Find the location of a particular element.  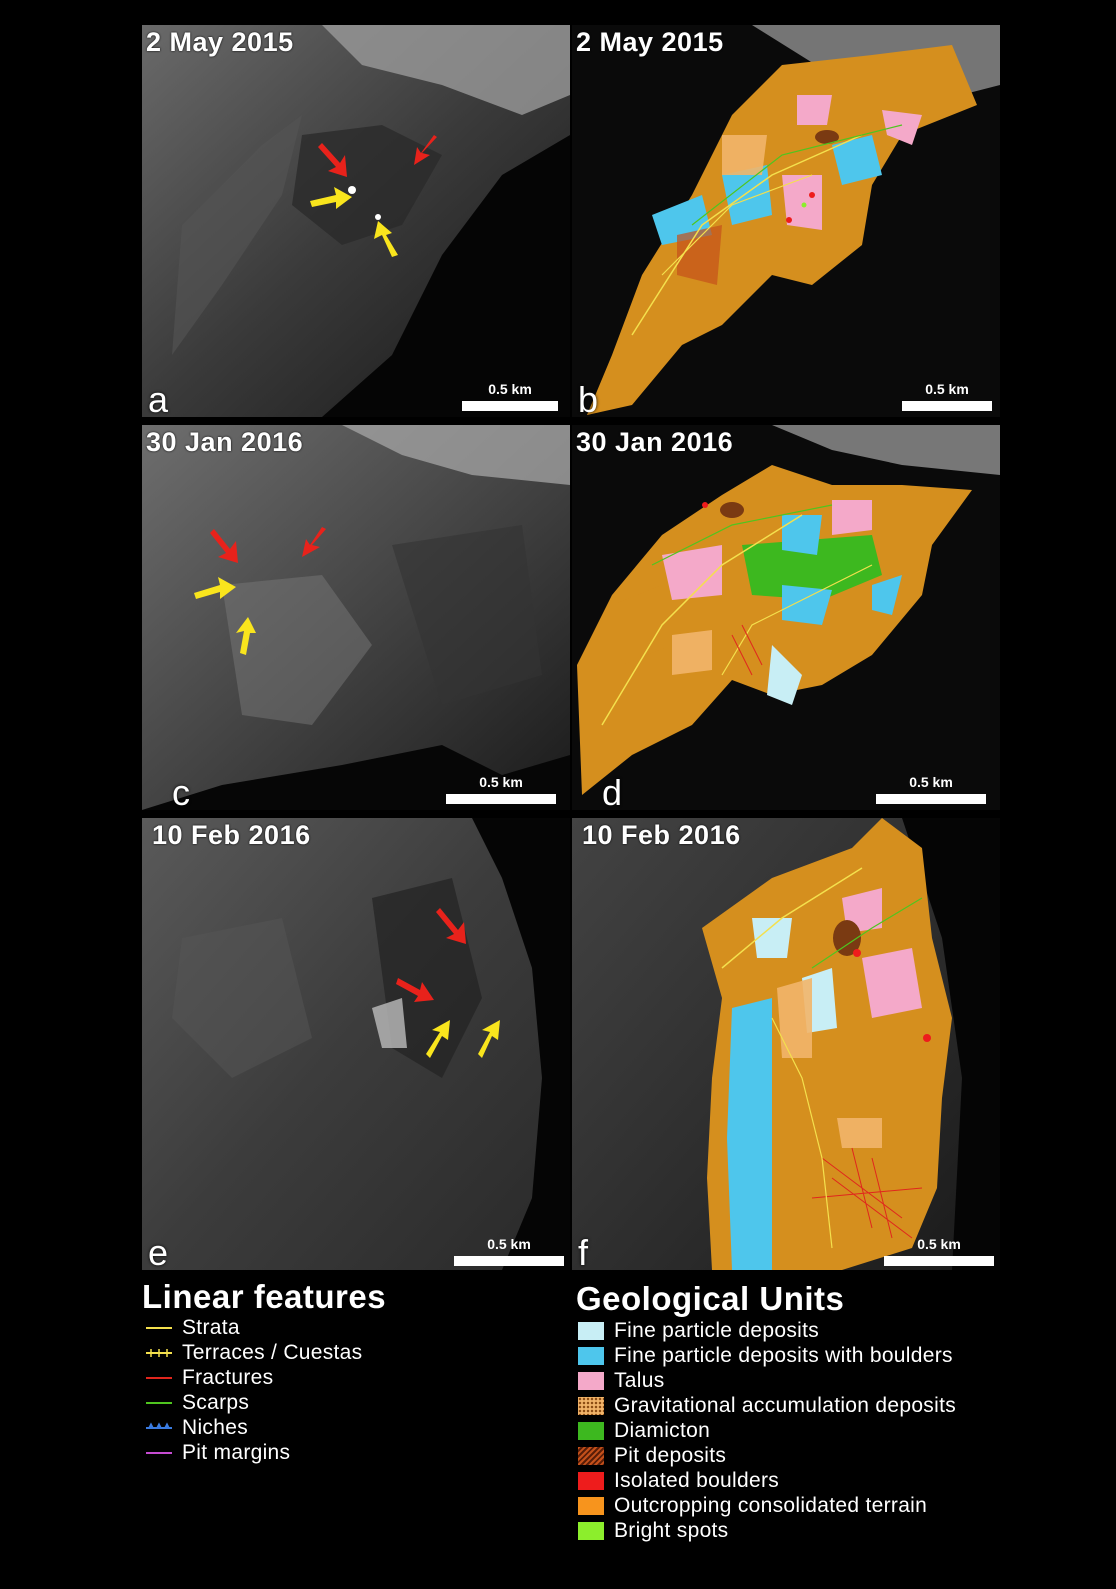

linear-features-title: Linear features is located at coordinates (264, 1296).